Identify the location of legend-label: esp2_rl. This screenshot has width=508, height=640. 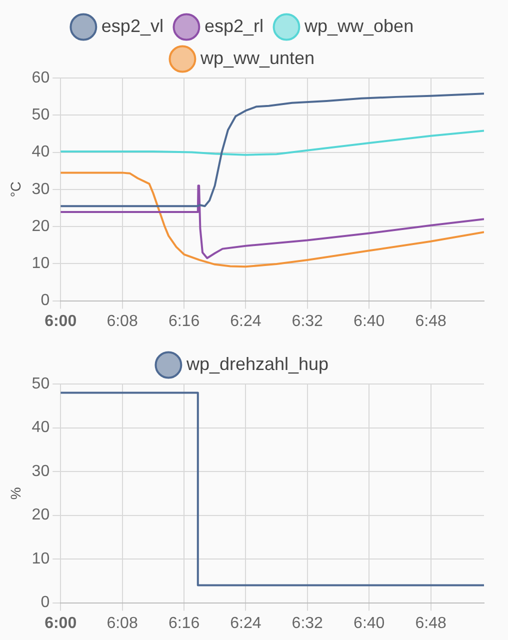
(234, 26).